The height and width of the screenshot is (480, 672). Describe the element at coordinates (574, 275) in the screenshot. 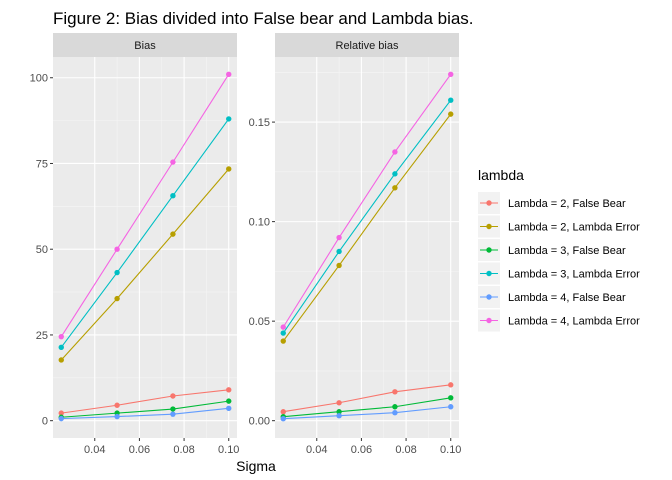

I see `legend-label: Lambda = 3, Lambda Error` at that location.